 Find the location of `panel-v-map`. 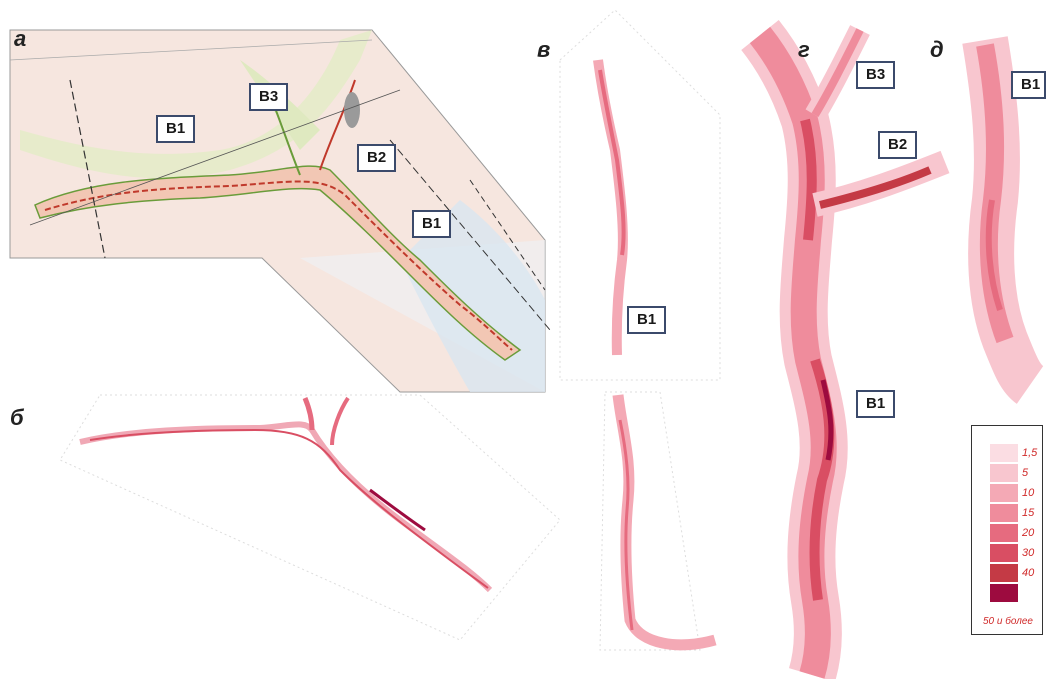

panel-v-map is located at coordinates (640, 330).